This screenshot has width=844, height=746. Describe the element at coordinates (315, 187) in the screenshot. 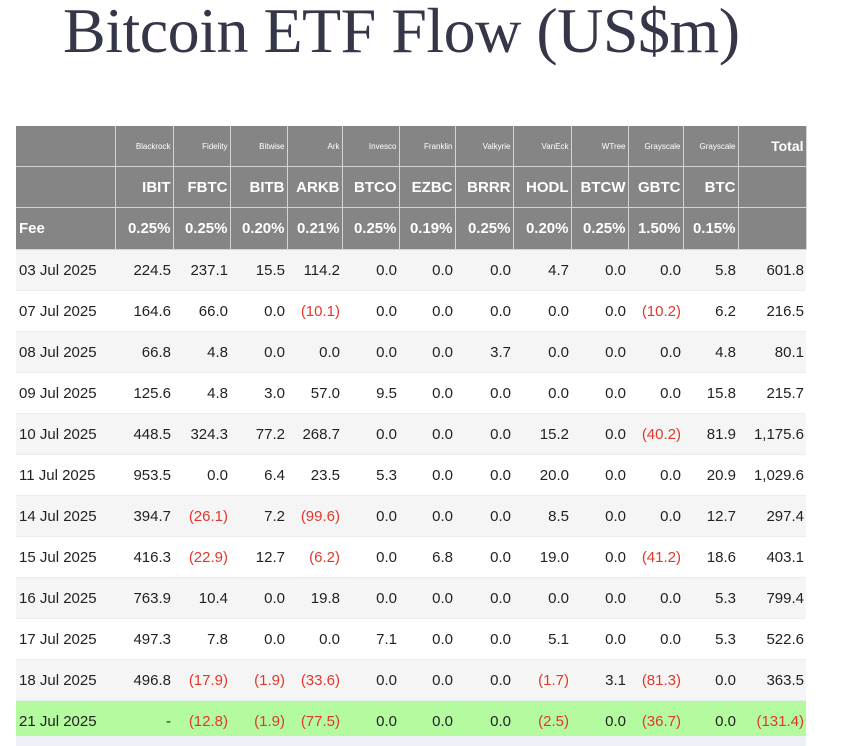

I see `ticker-cell: ARKB` at that location.